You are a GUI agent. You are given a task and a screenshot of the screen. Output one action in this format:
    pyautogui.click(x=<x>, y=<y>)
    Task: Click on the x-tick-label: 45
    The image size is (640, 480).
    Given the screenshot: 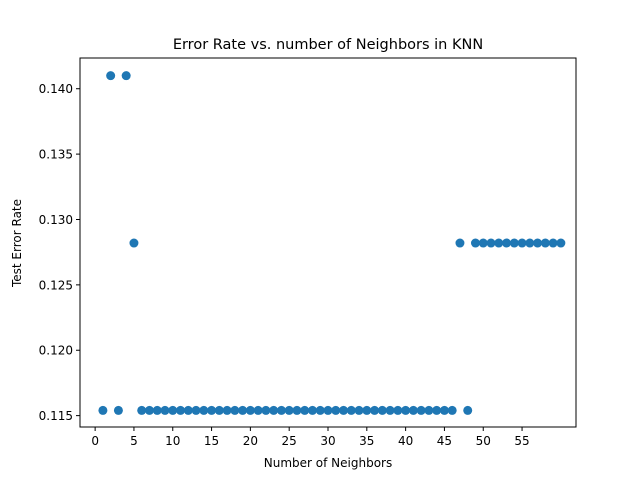 What is the action you would take?
    pyautogui.click(x=444, y=441)
    